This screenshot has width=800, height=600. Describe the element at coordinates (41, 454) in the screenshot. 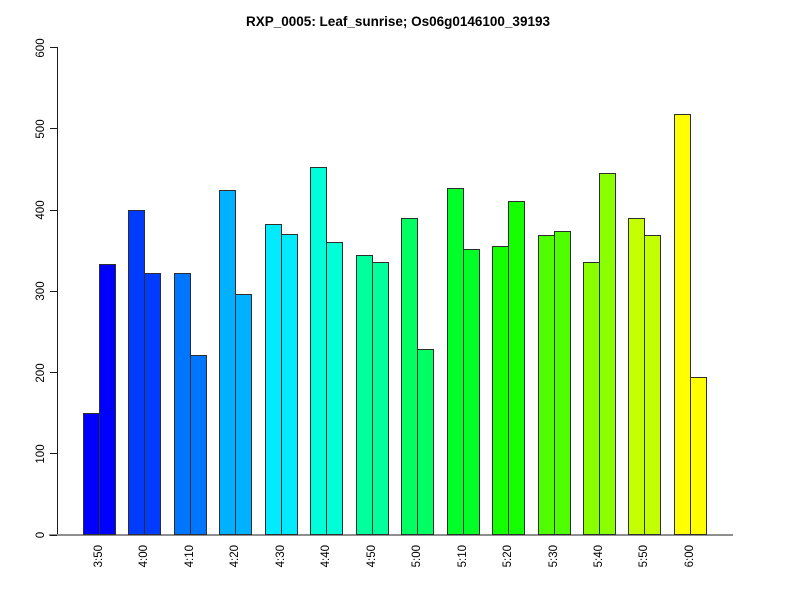

I see `y-tick-label: 100` at that location.